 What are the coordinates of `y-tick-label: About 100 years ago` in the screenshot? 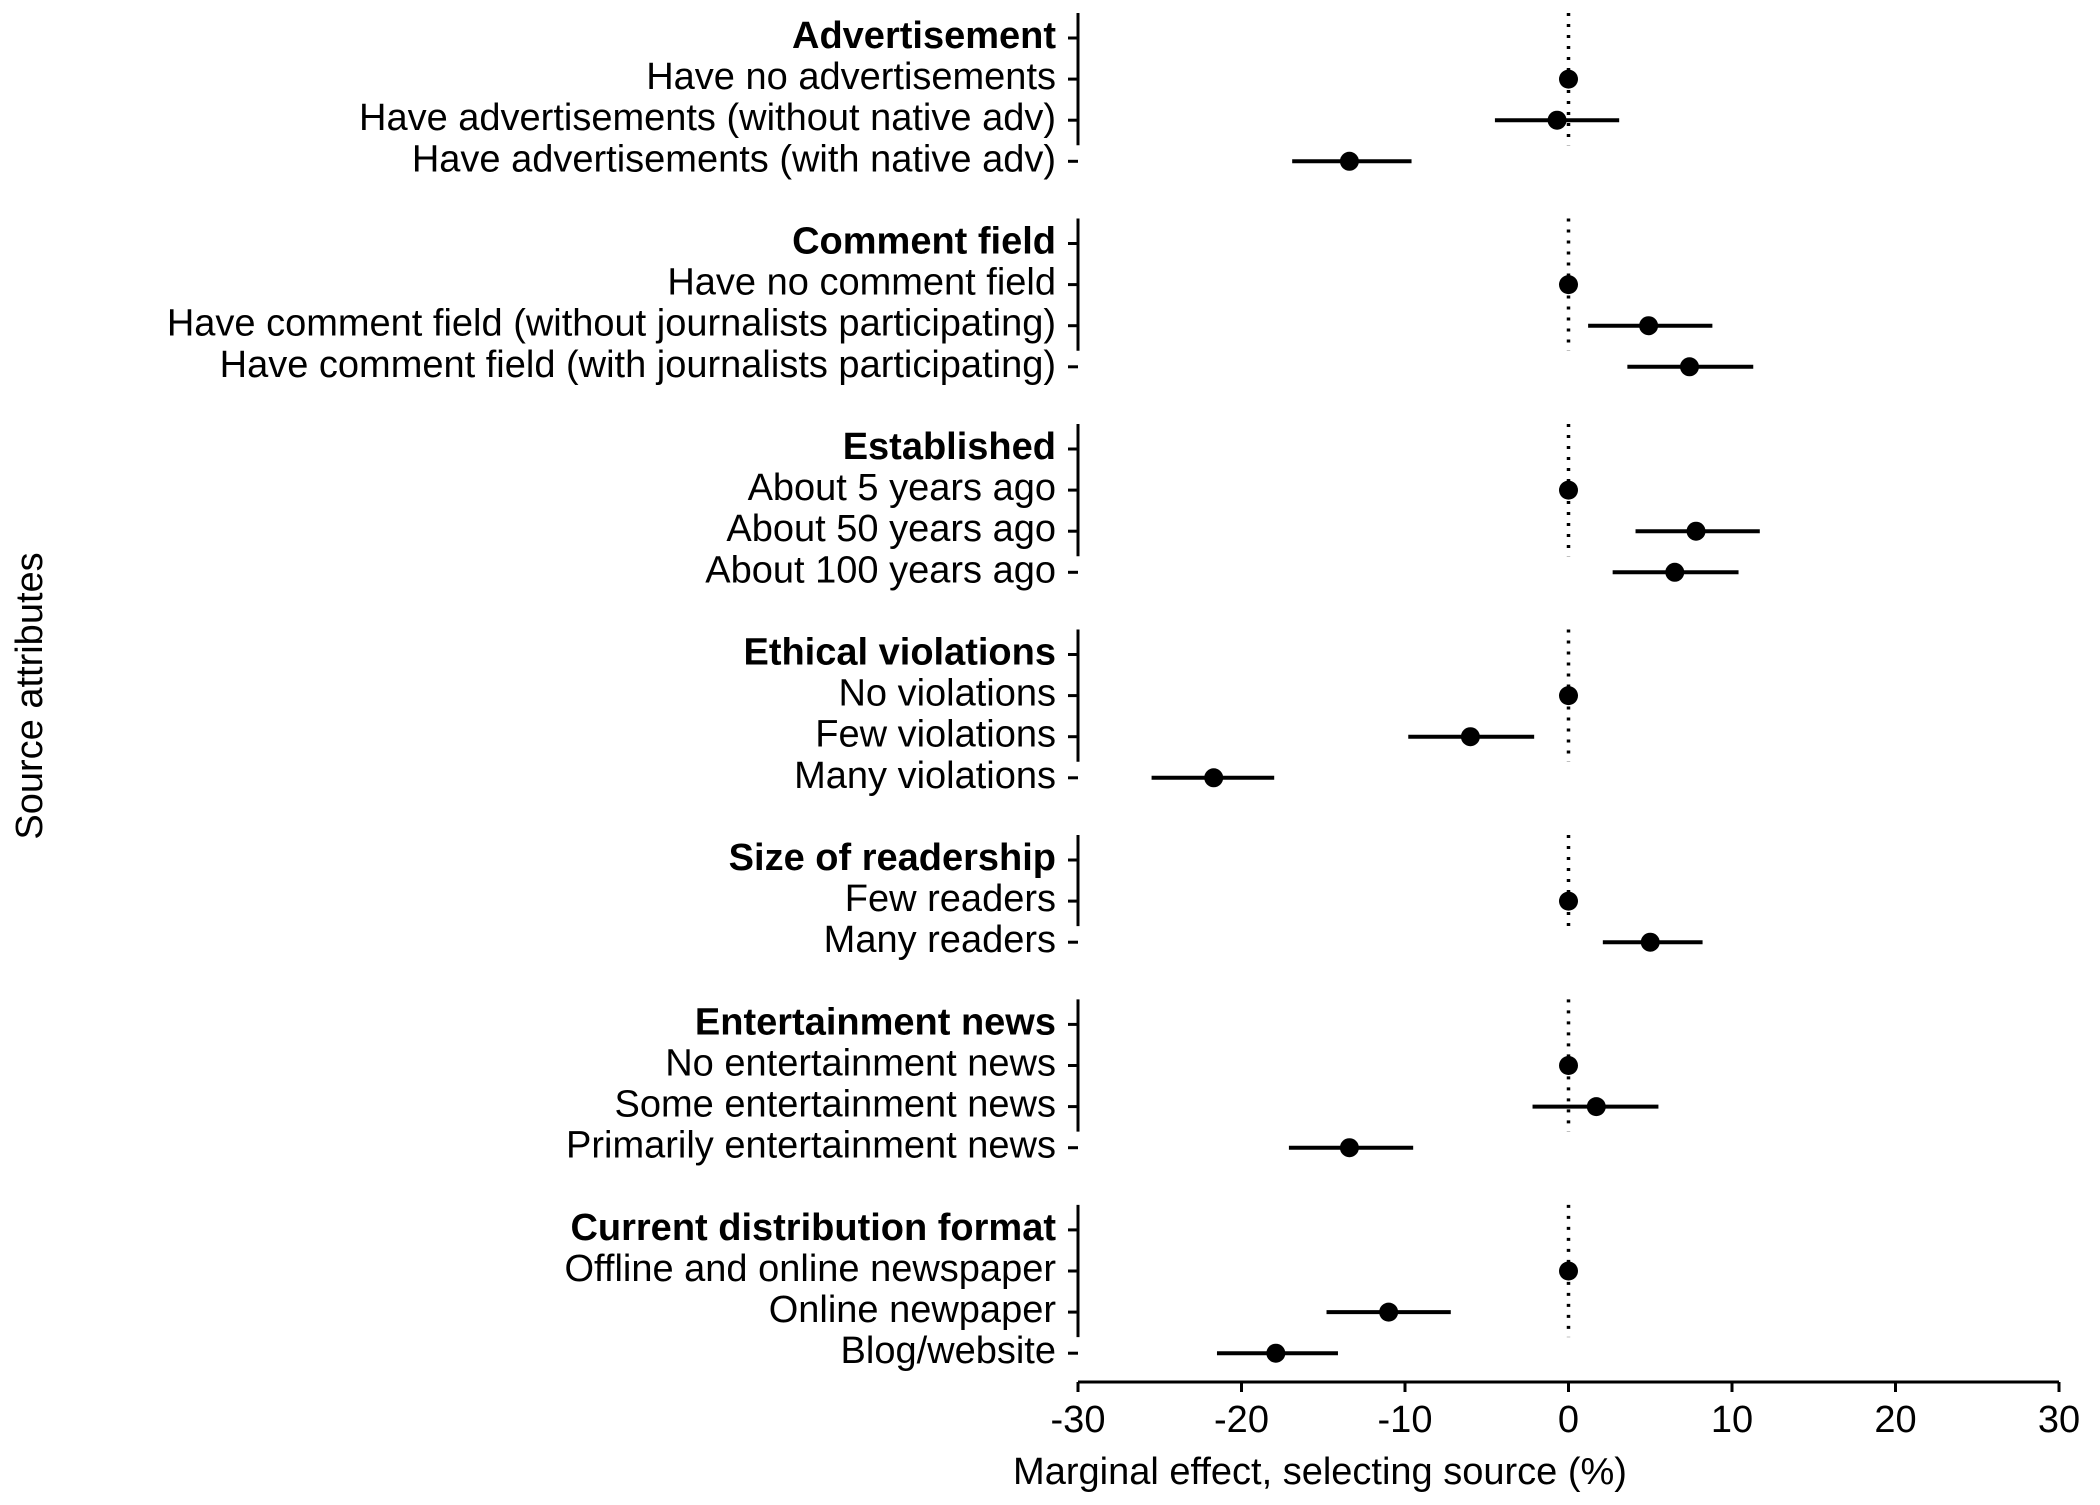 It's located at (880, 570).